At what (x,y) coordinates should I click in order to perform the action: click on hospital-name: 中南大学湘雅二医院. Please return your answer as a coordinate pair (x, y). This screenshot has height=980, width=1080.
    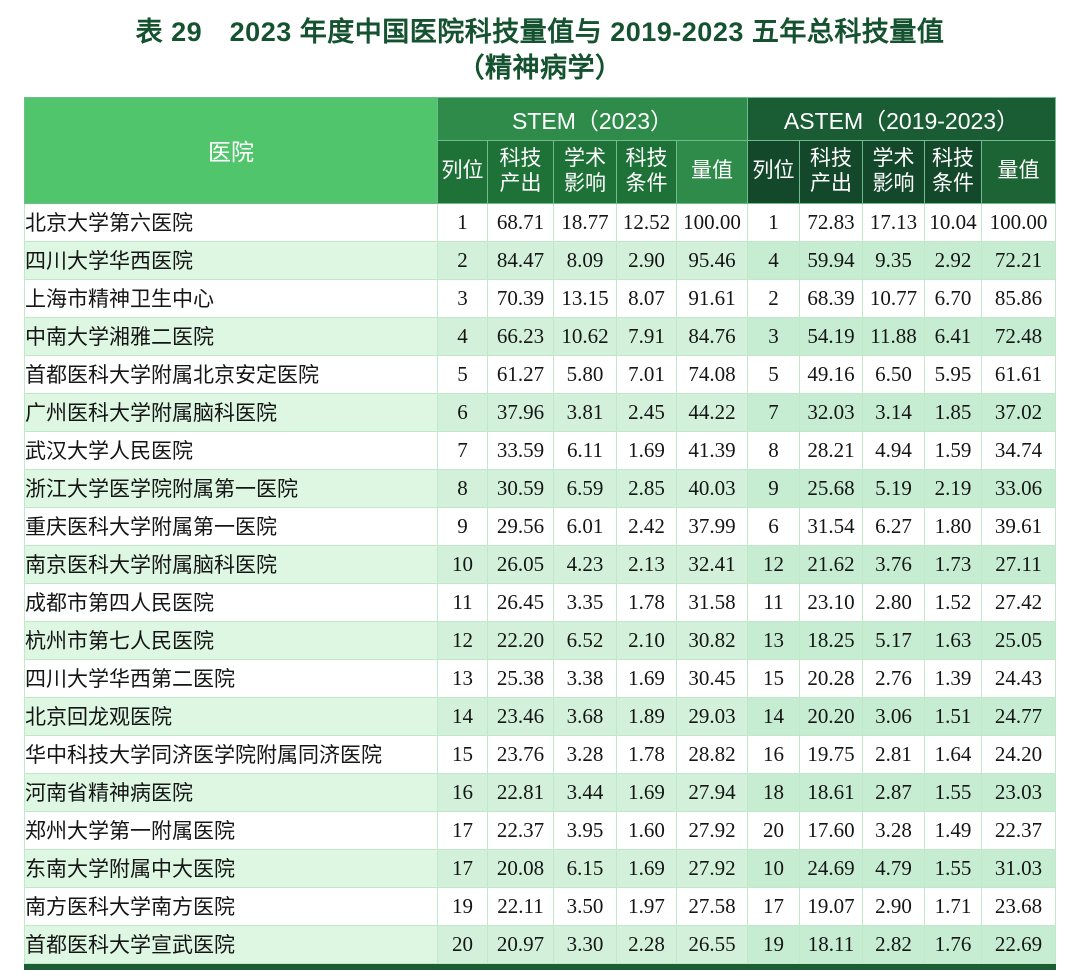
    Looking at the image, I should click on (231, 336).